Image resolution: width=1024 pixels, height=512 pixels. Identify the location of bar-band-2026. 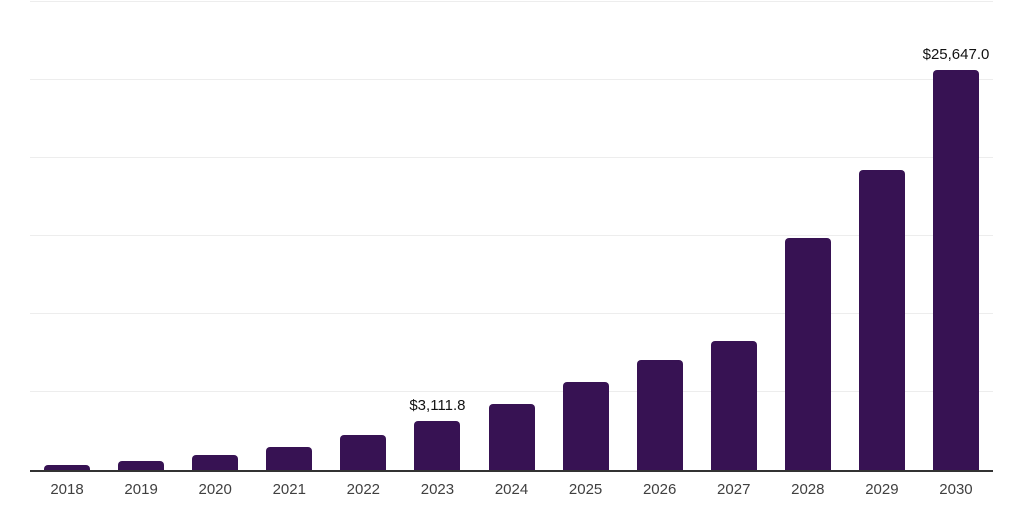
(660, 236).